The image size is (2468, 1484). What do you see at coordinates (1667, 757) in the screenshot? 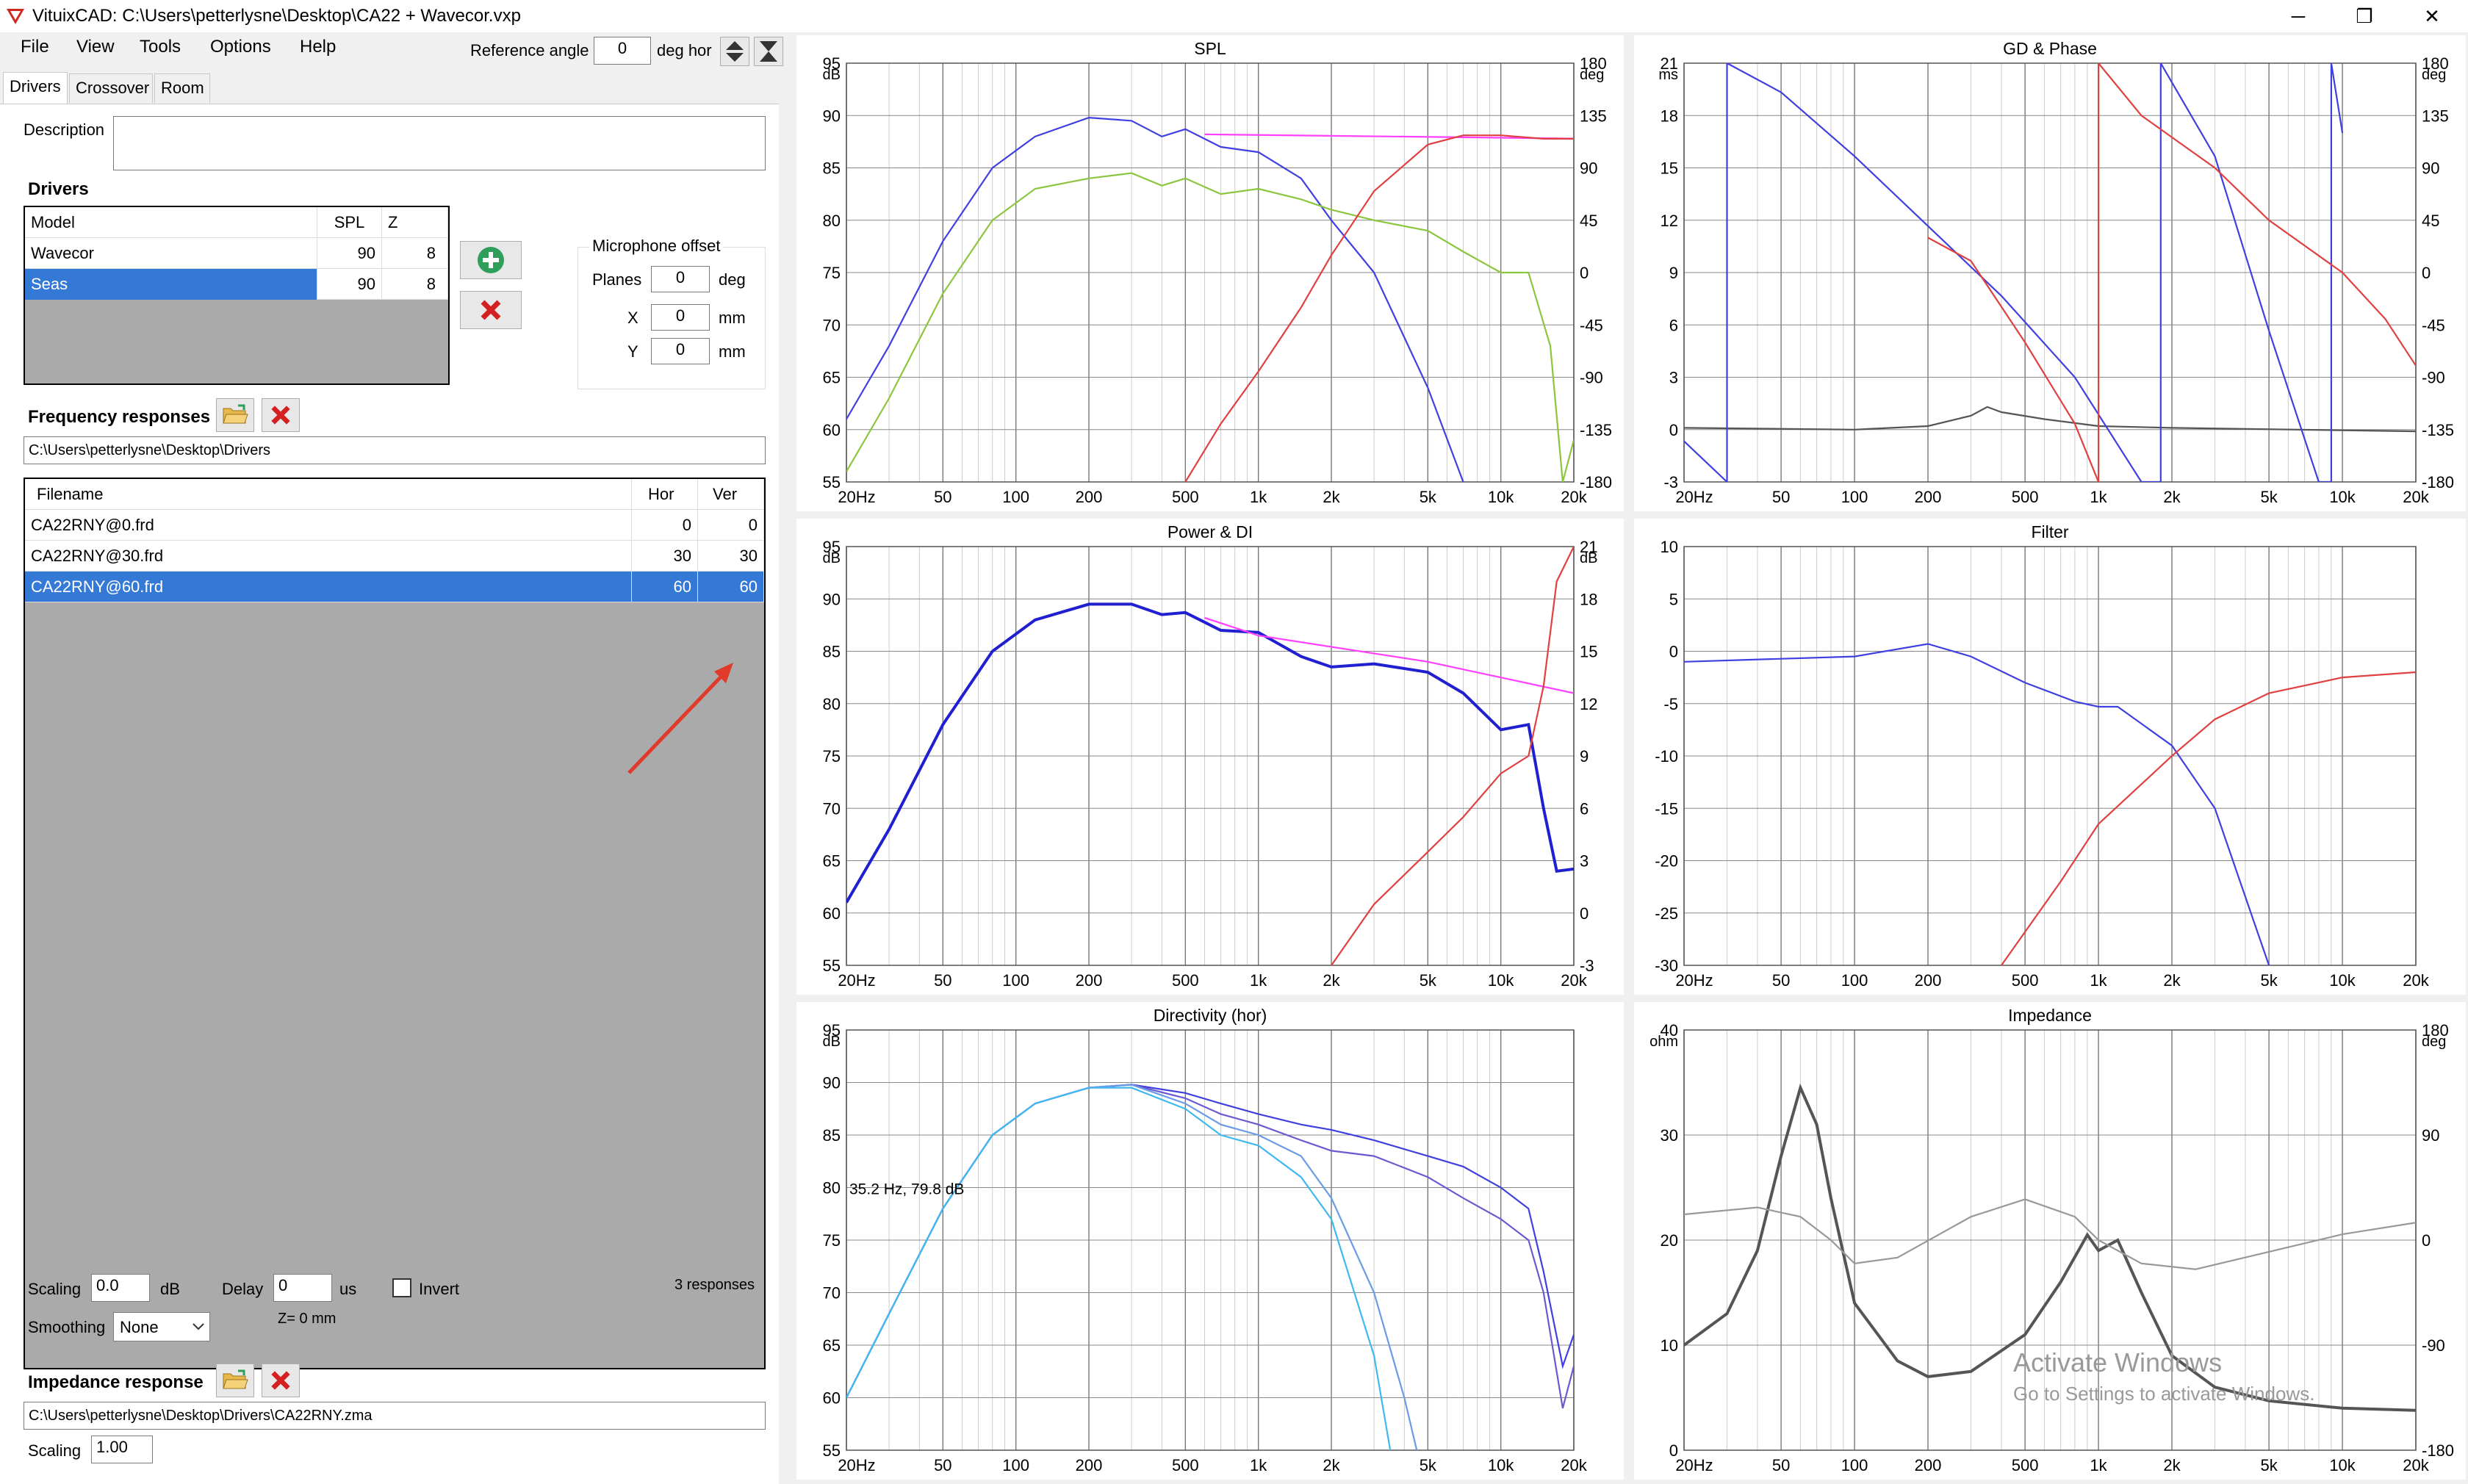
I see `y-tick-label: -10` at bounding box center [1667, 757].